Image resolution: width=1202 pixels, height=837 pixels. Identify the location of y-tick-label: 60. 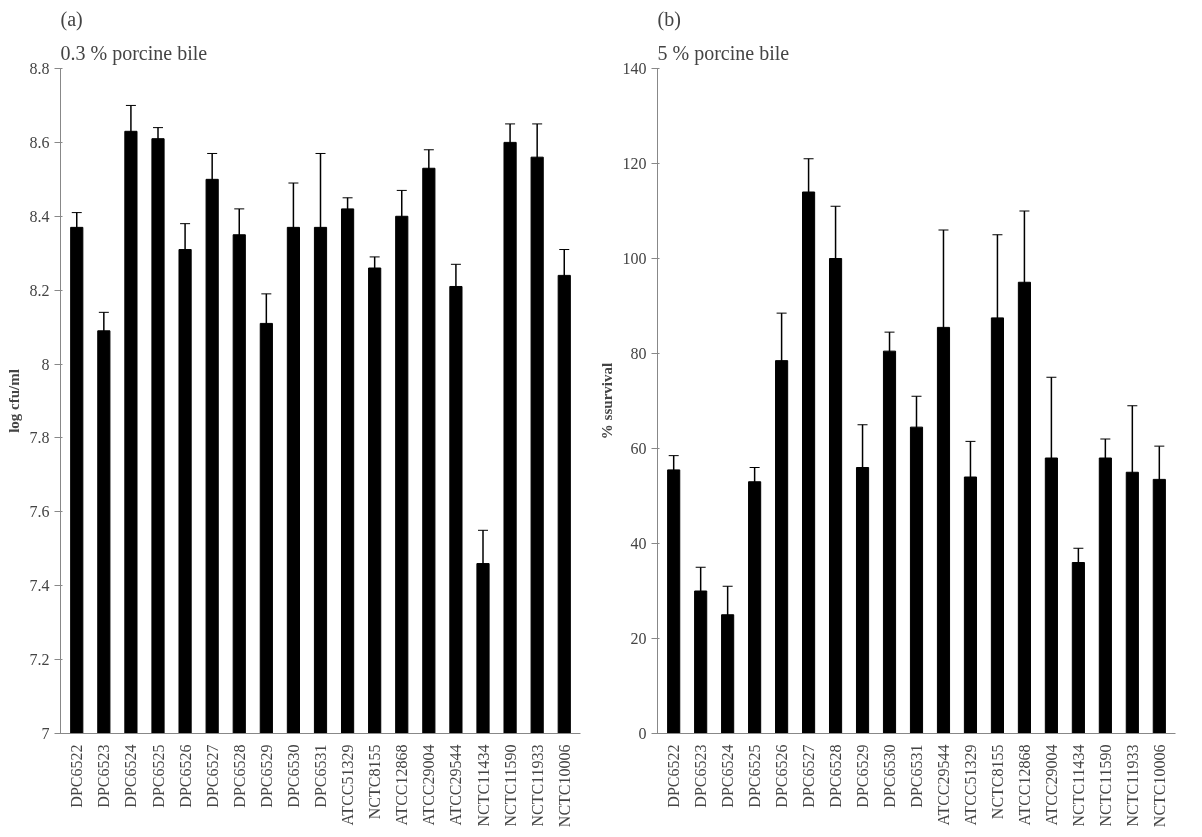
(638, 448).